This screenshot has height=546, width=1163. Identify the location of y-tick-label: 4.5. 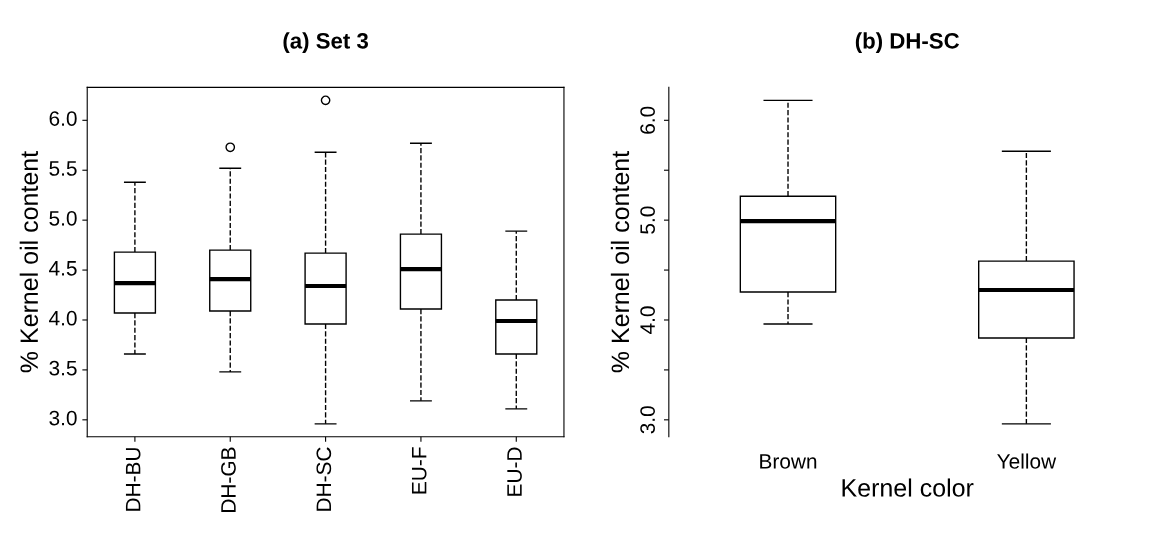
(63, 268).